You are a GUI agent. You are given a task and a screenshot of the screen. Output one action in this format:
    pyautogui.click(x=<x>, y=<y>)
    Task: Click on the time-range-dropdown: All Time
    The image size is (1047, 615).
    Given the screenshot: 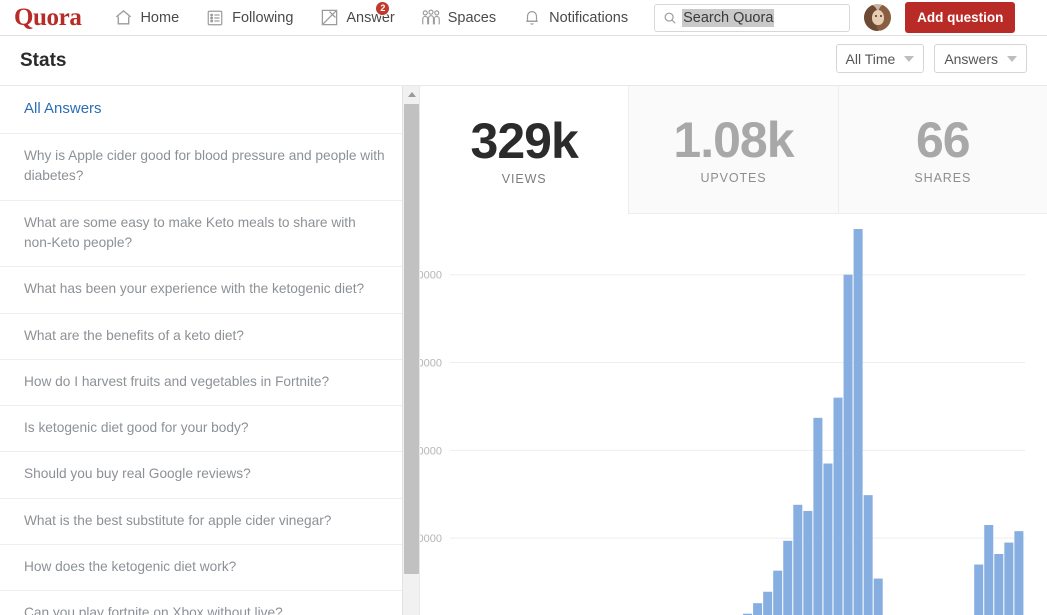 What is the action you would take?
    pyautogui.click(x=880, y=58)
    